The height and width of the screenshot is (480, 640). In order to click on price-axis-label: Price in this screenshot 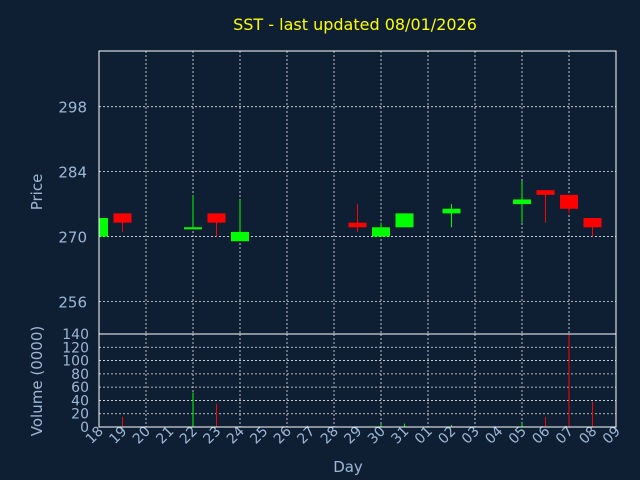, I will do `click(37, 192)`.